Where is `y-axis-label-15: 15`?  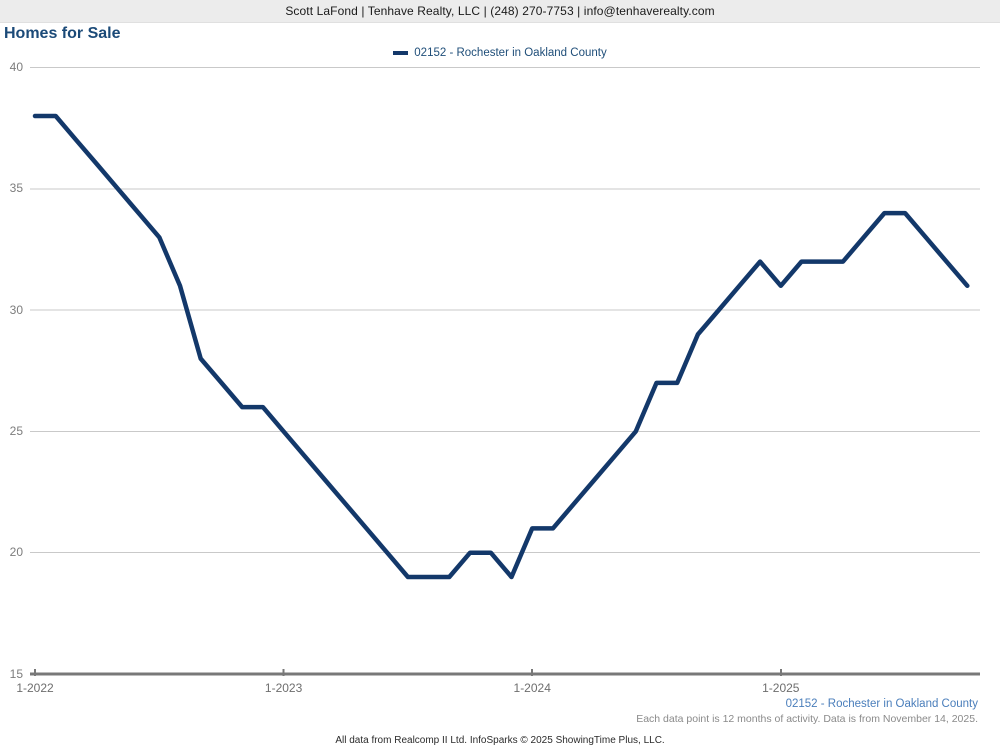 y-axis-label-15: 15 is located at coordinates (16, 673).